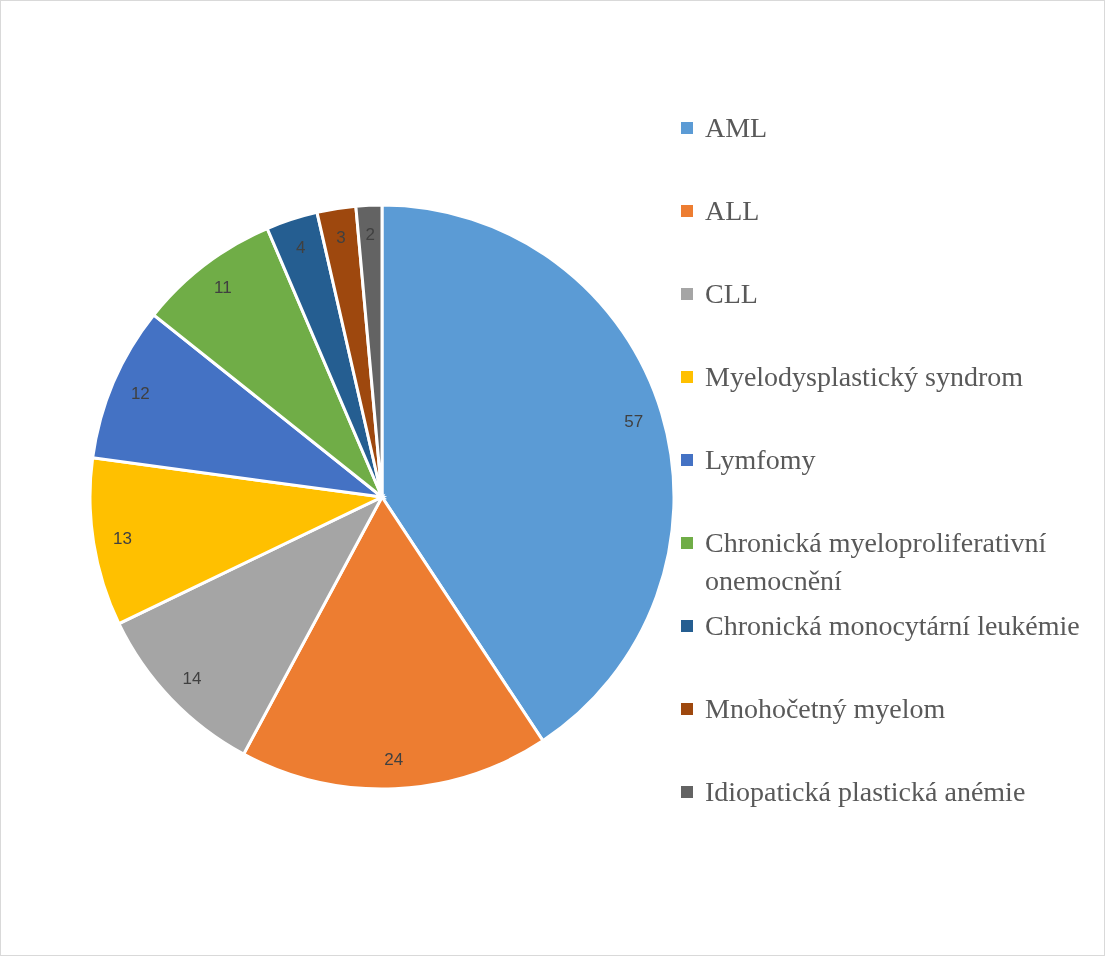 This screenshot has width=1111, height=962. I want to click on data-label: 24, so click(394, 760).